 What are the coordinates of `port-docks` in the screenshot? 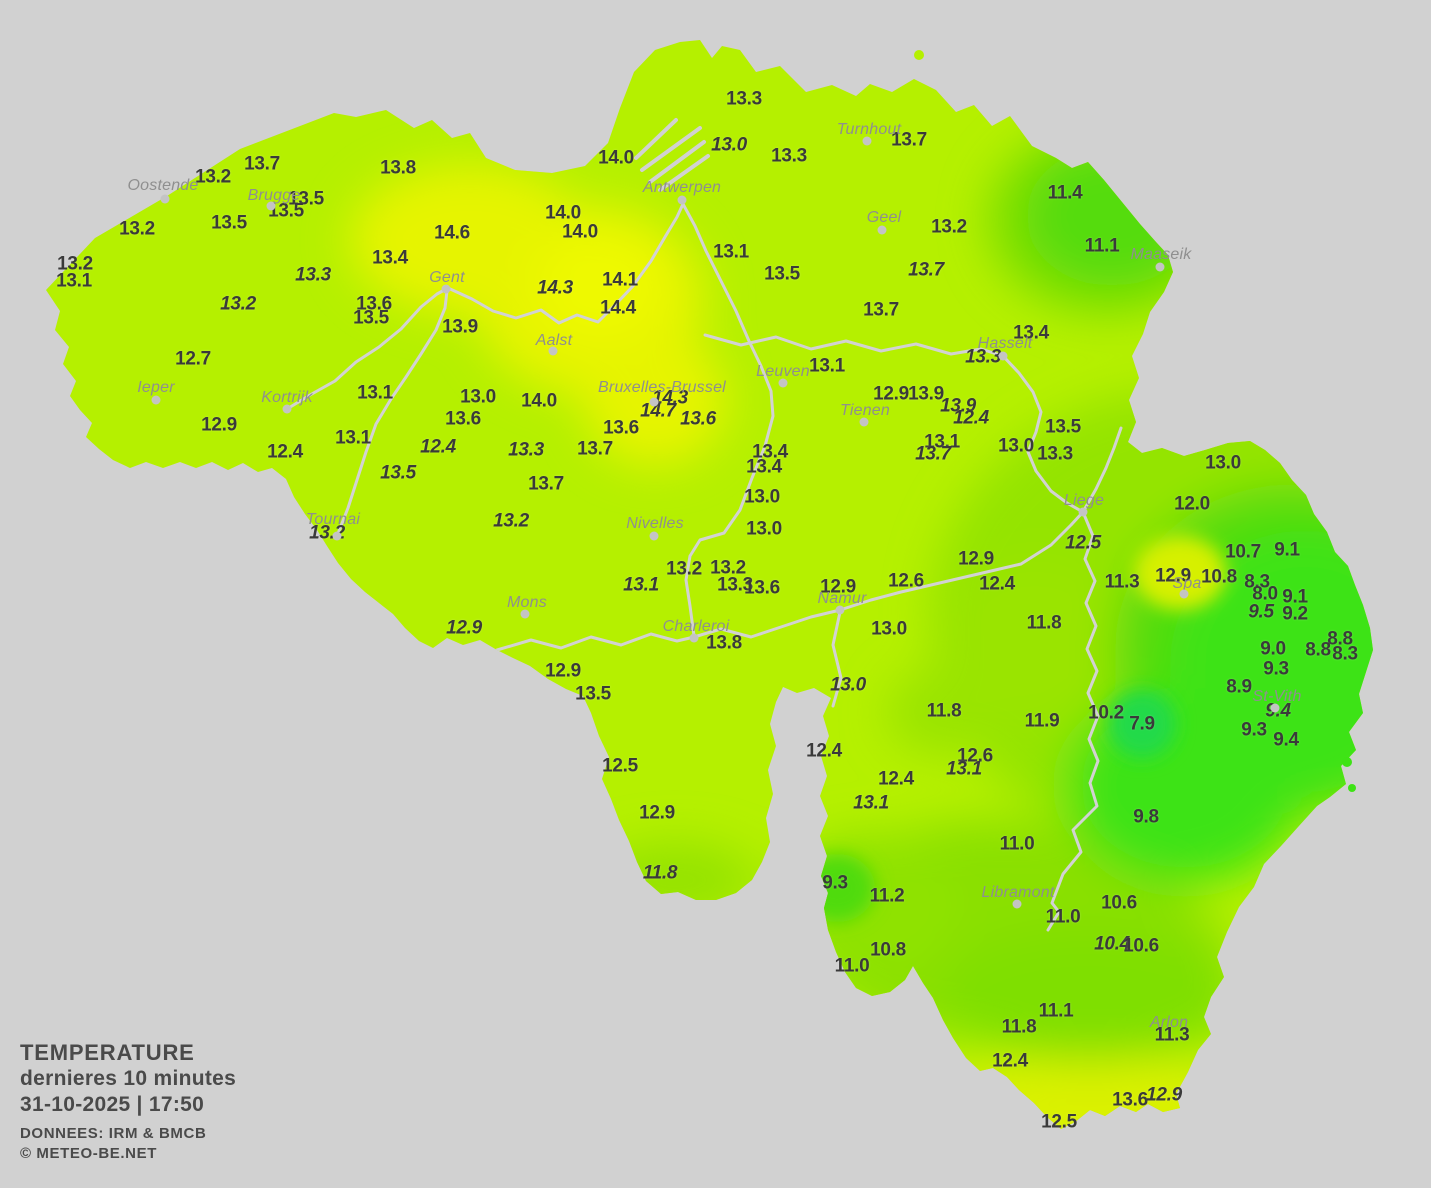 It's located at (672, 155).